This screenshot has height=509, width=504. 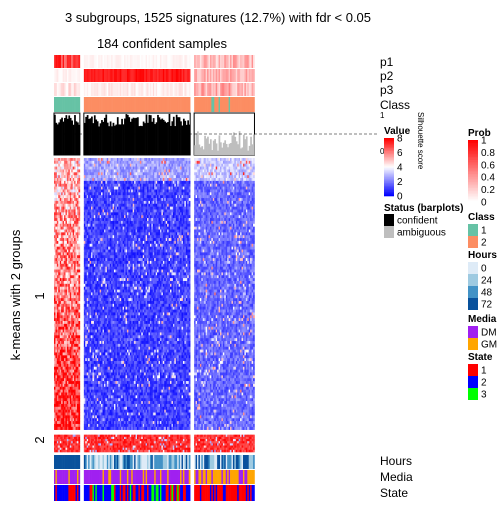 What do you see at coordinates (154, 104) in the screenshot?
I see `annotation-track-class` at bounding box center [154, 104].